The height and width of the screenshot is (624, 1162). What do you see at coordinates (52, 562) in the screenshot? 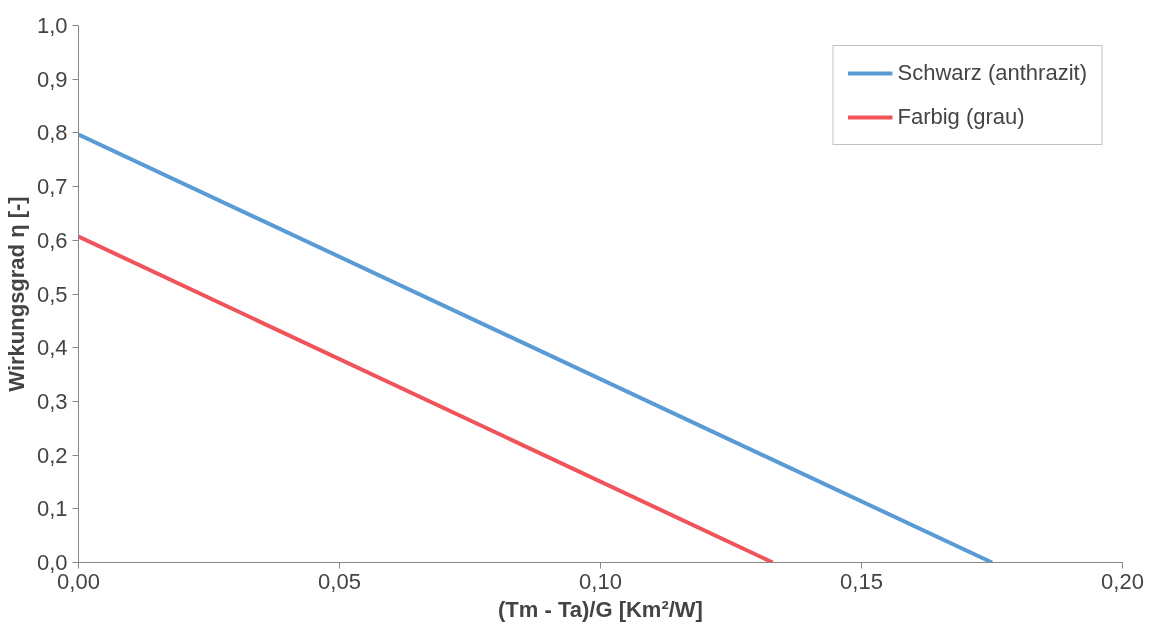
I see `y-tick-label: 0,0` at bounding box center [52, 562].